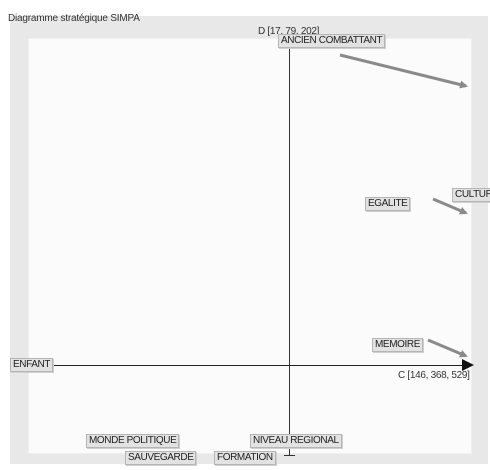 This screenshot has width=490, height=470. I want to click on label-memoire: MEMOIRE, so click(397, 345).